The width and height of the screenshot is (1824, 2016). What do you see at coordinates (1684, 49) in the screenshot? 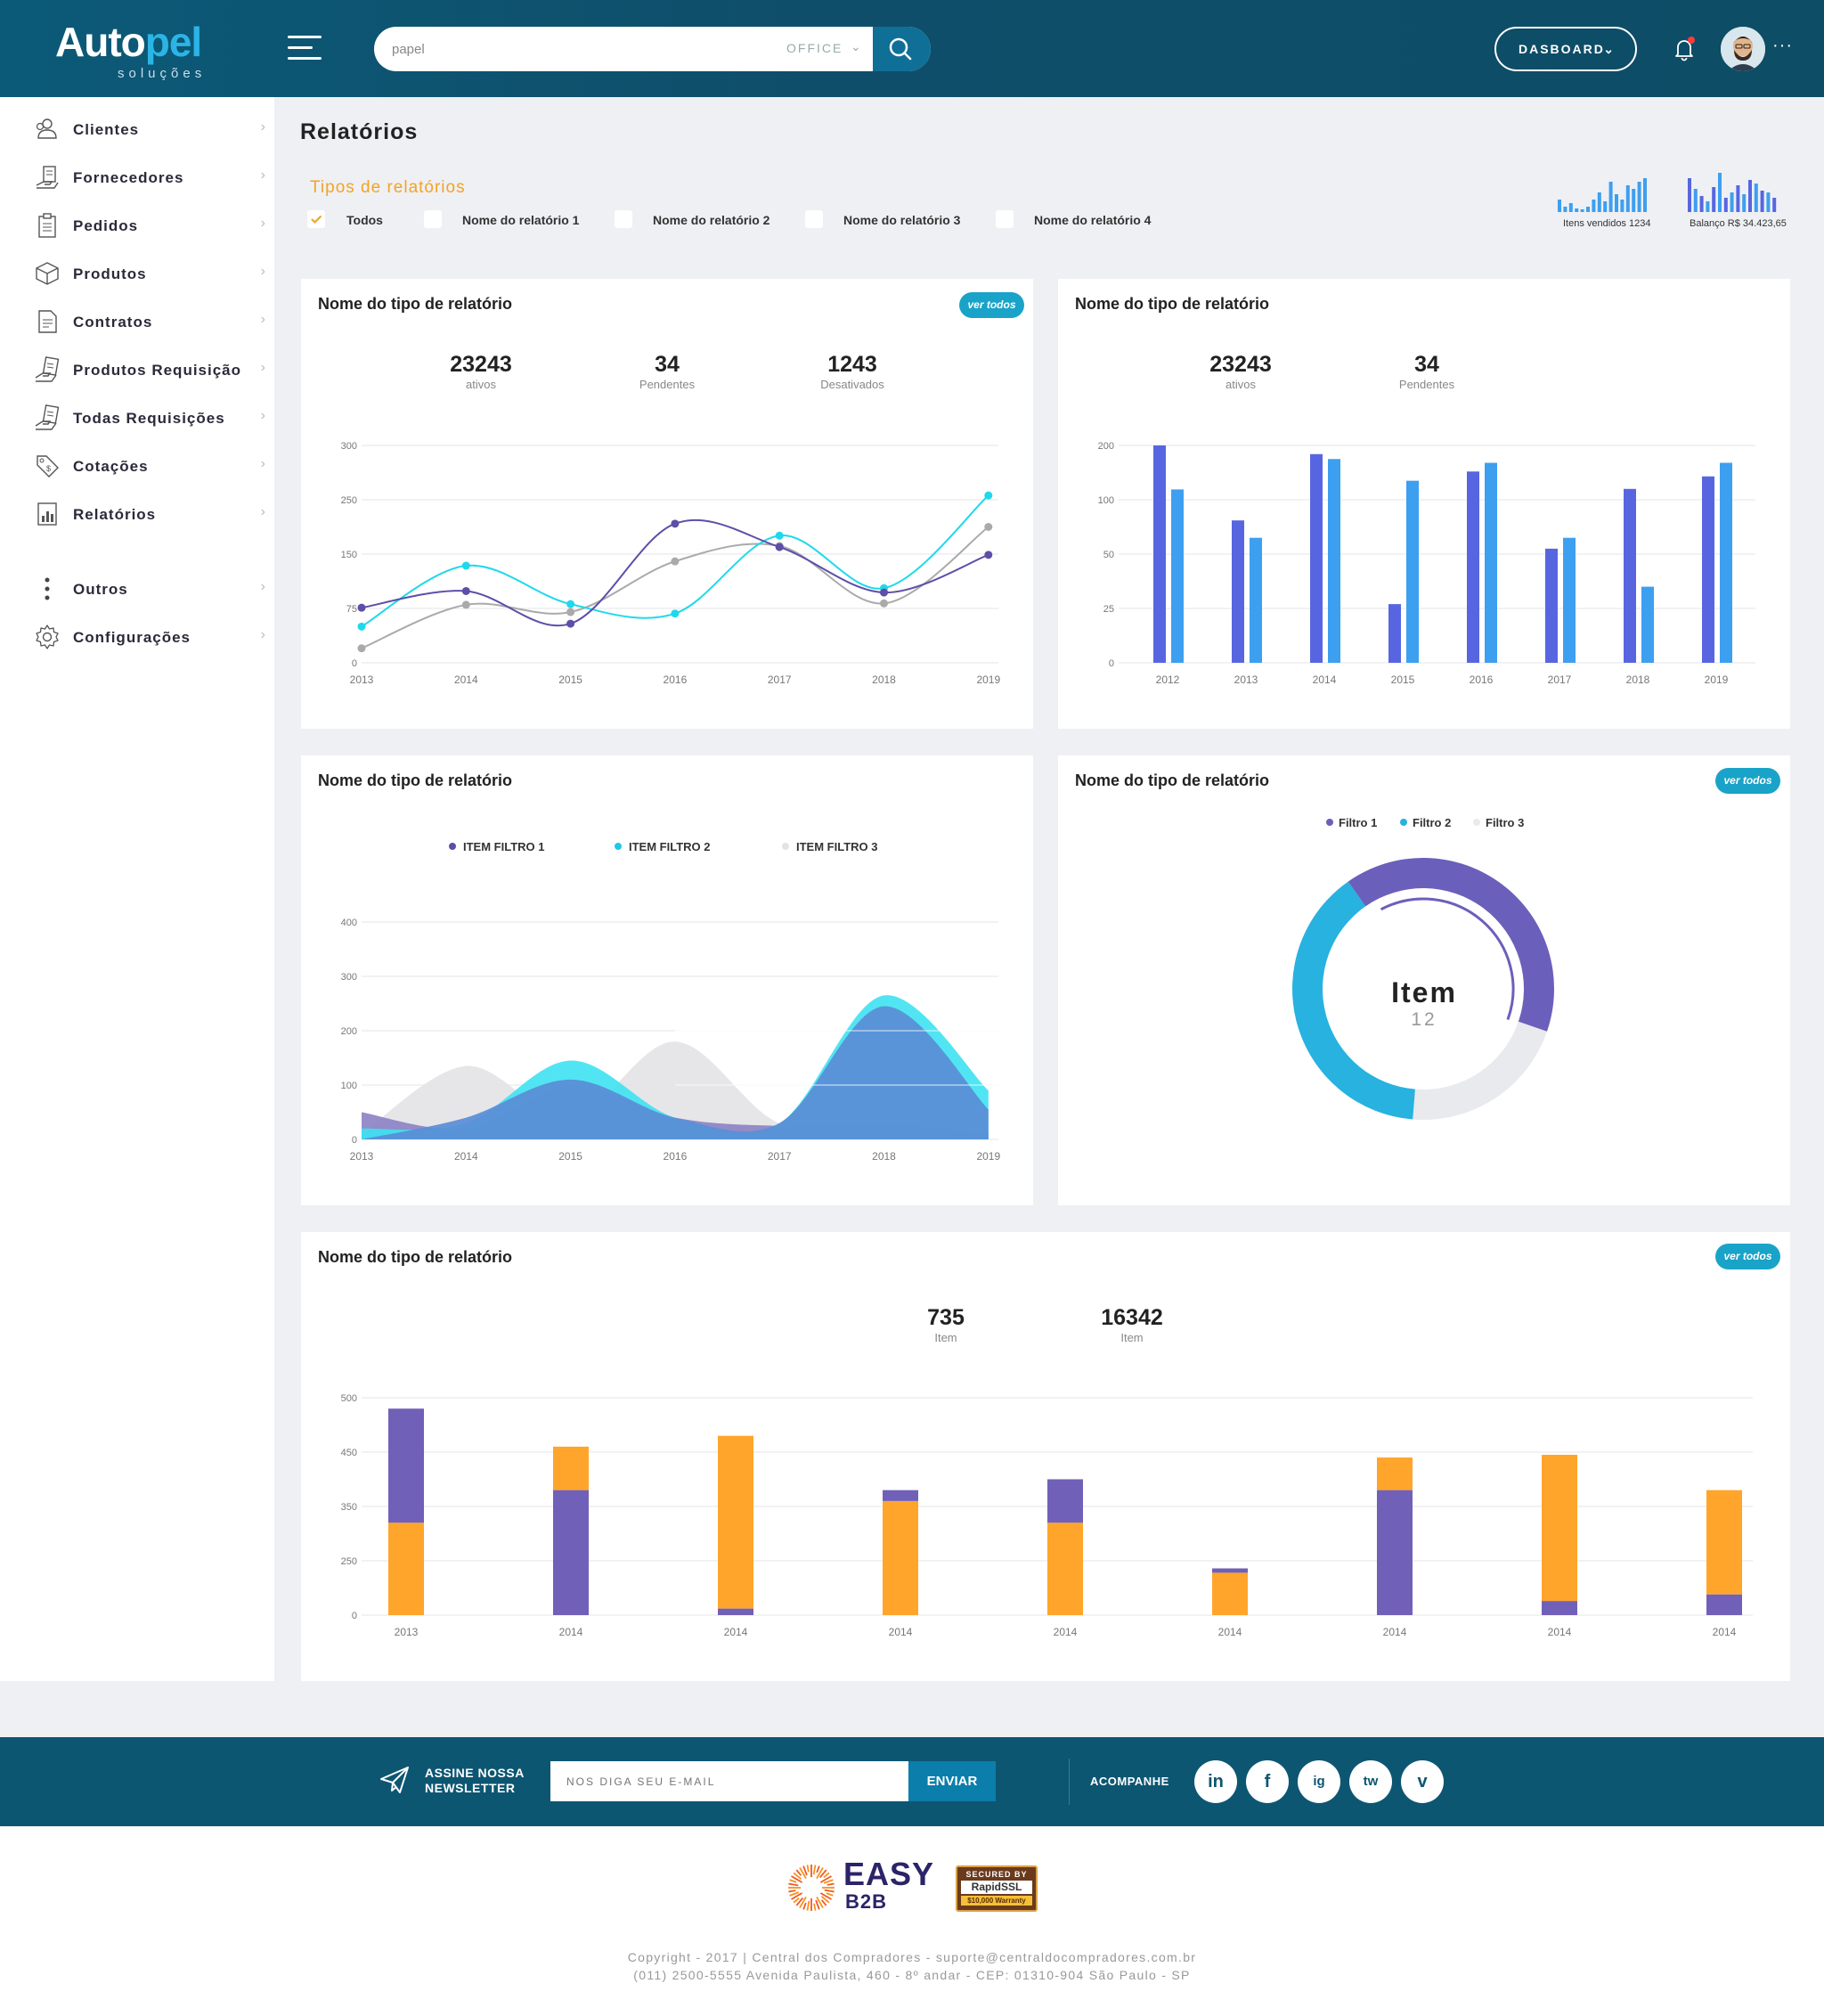
I see `notification-bell-icon` at bounding box center [1684, 49].